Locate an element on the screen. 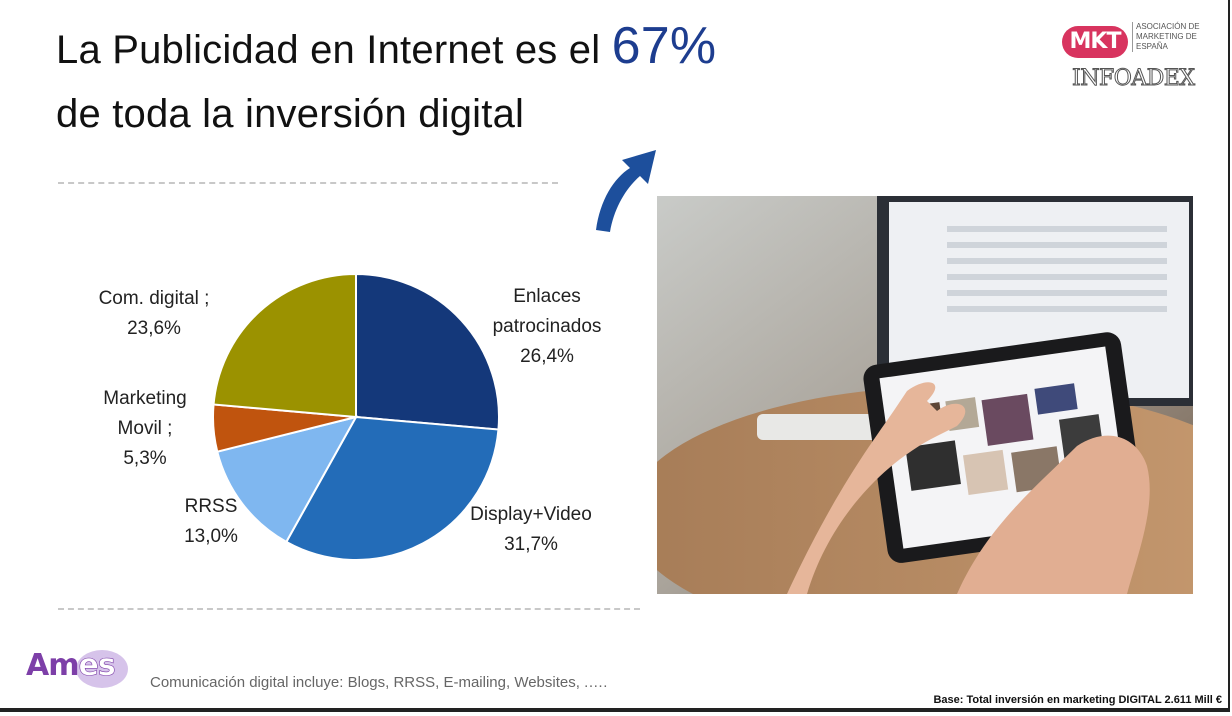 This screenshot has height=716, width=1232. pie-label-line: Display+Video is located at coordinates (531, 514).